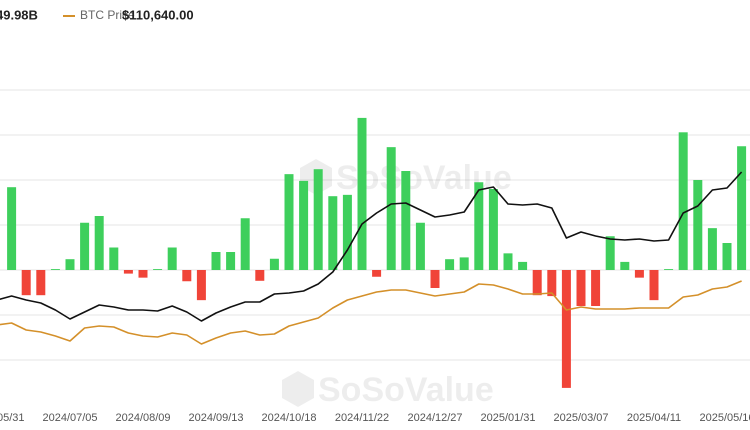 Image resolution: width=750 pixels, height=430 pixels. What do you see at coordinates (215, 418) in the screenshot?
I see `x-tick-label: 2024/09/13` at bounding box center [215, 418].